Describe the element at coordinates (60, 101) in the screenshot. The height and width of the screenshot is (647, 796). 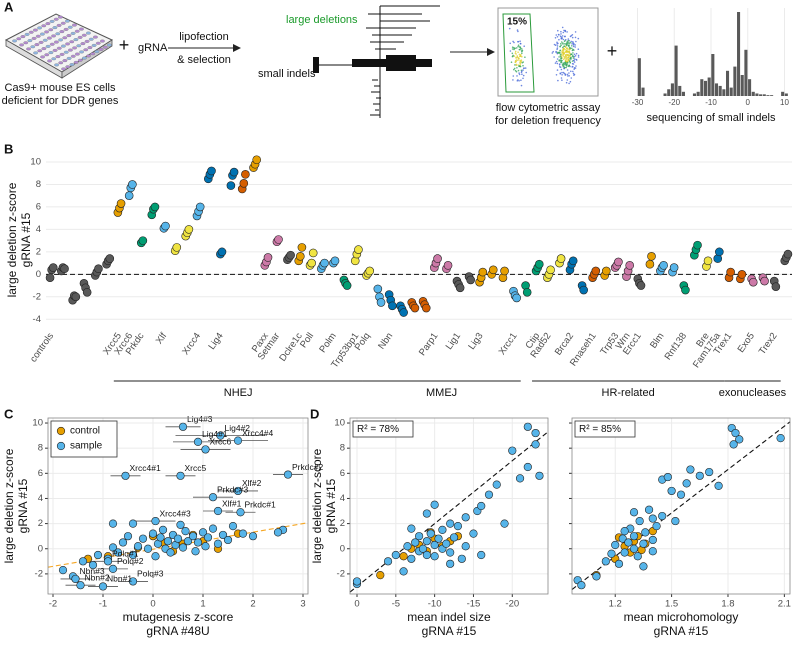
I see `cells-label: deficient for DDR genes` at that location.